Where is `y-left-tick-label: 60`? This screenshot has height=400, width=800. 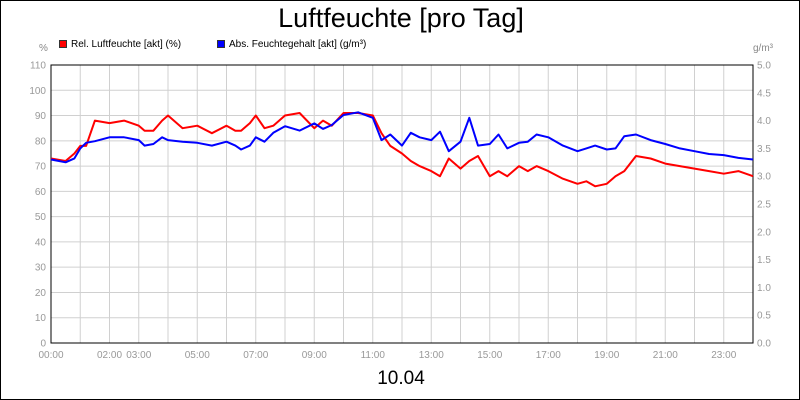
y-left-tick-label: 60 is located at coordinates (41, 192).